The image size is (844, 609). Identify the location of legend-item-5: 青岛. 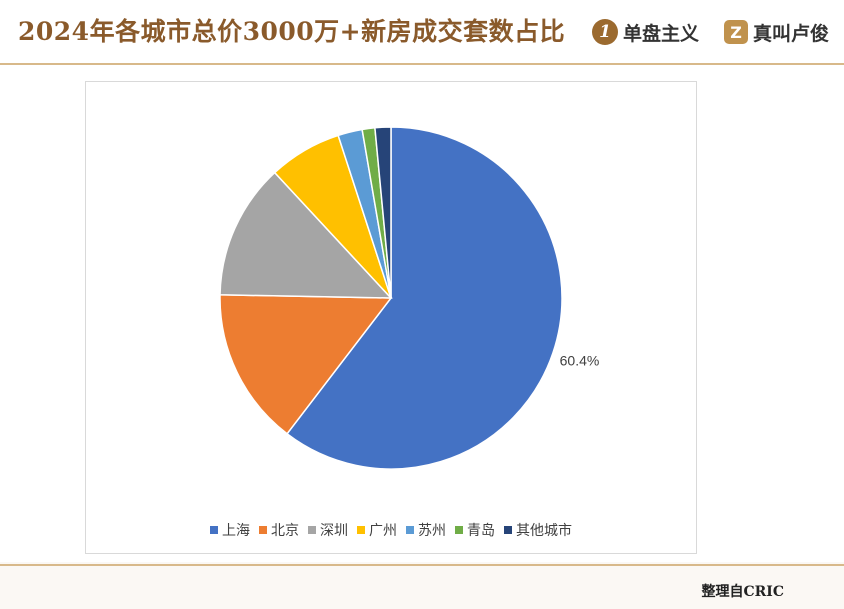
(475, 530).